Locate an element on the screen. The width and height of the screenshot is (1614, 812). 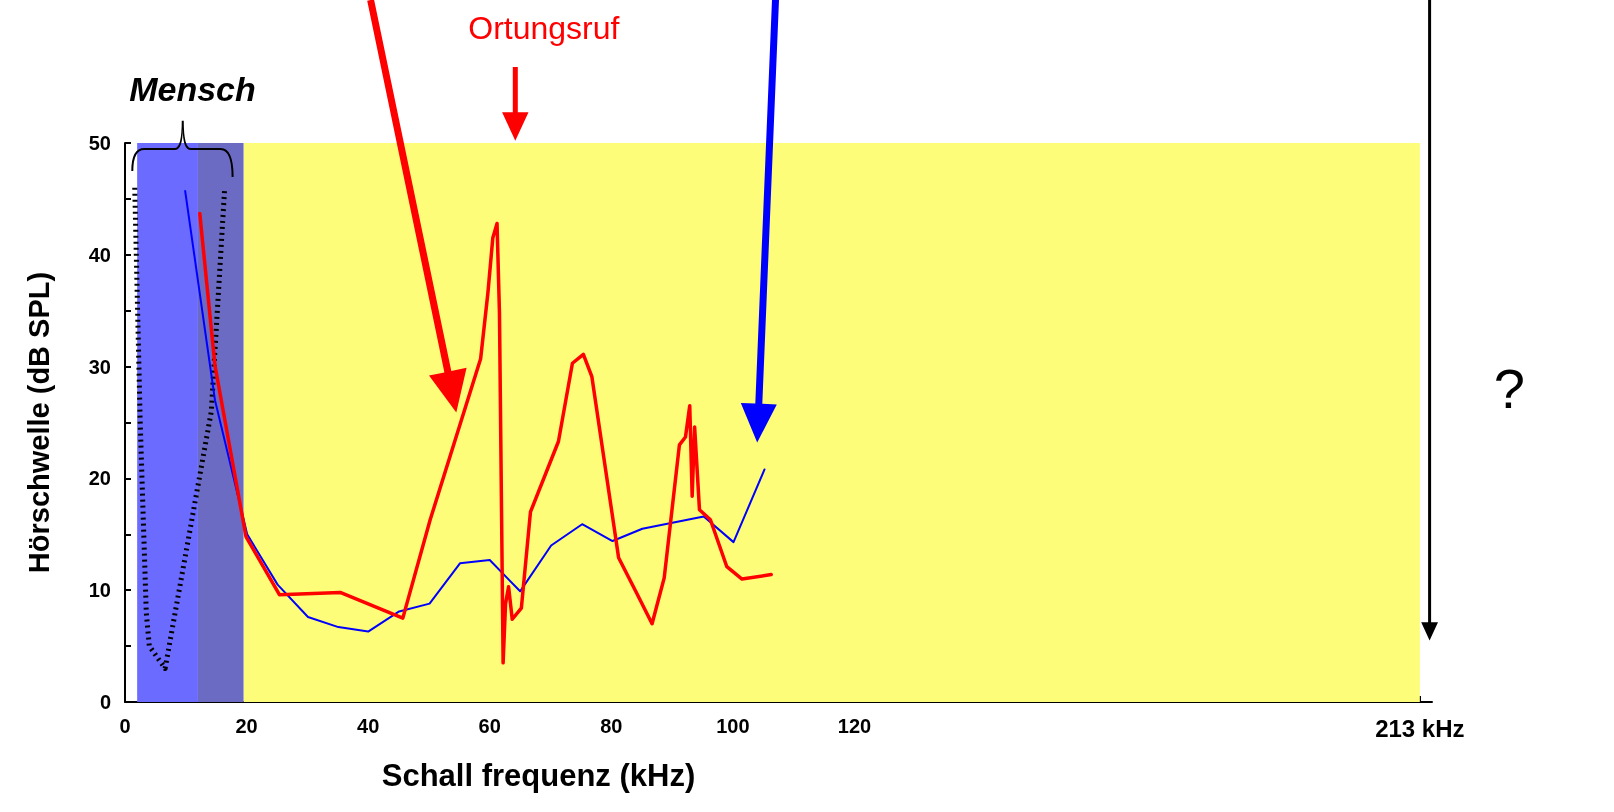
y-tick-label: 50 is located at coordinates (99, 143).